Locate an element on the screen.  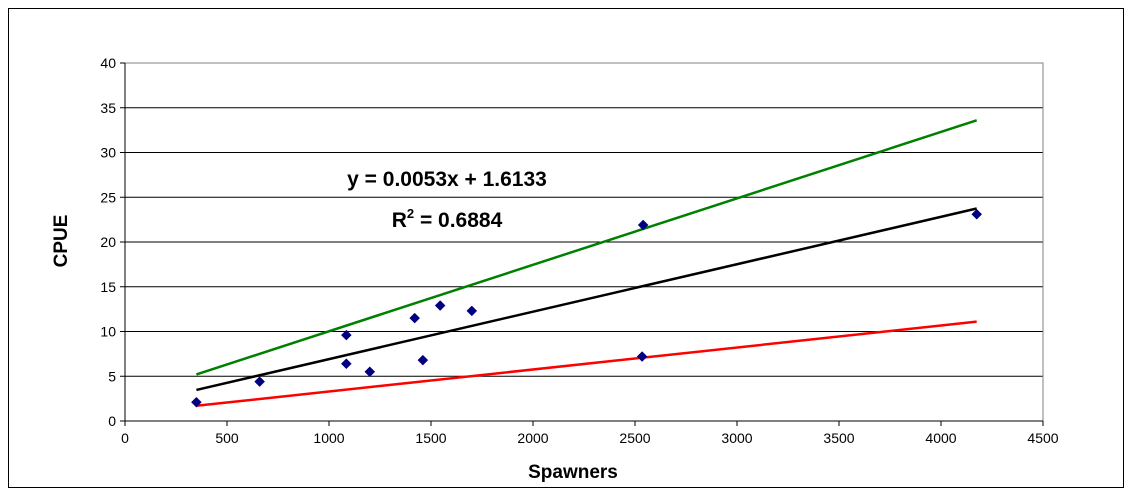
y-tick-label: 40 is located at coordinates (108, 63).